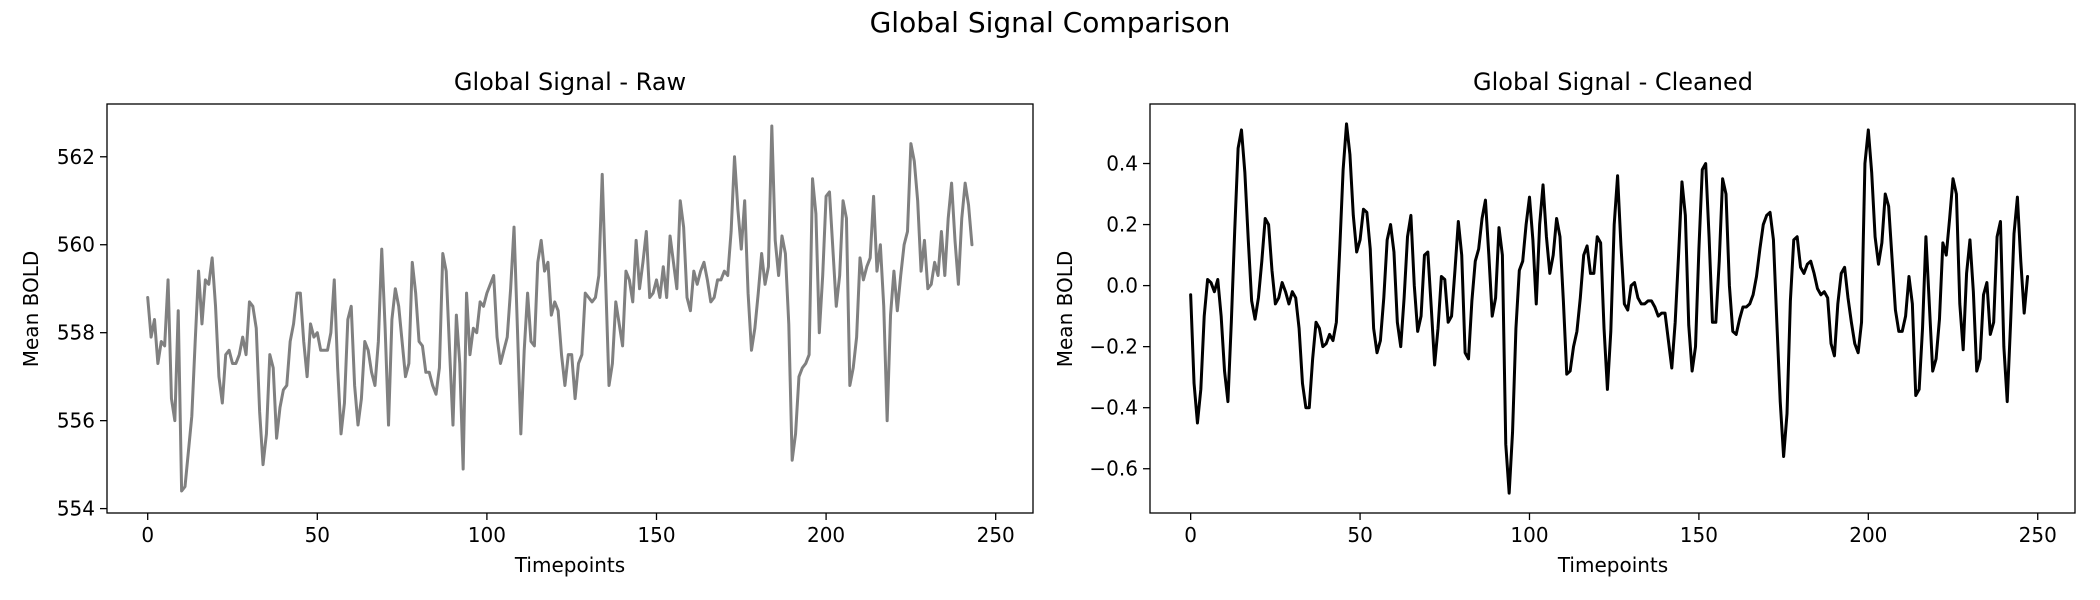 The image size is (2100, 600). What do you see at coordinates (76, 421) in the screenshot?
I see `raw-y-tick-label: 556` at bounding box center [76, 421].